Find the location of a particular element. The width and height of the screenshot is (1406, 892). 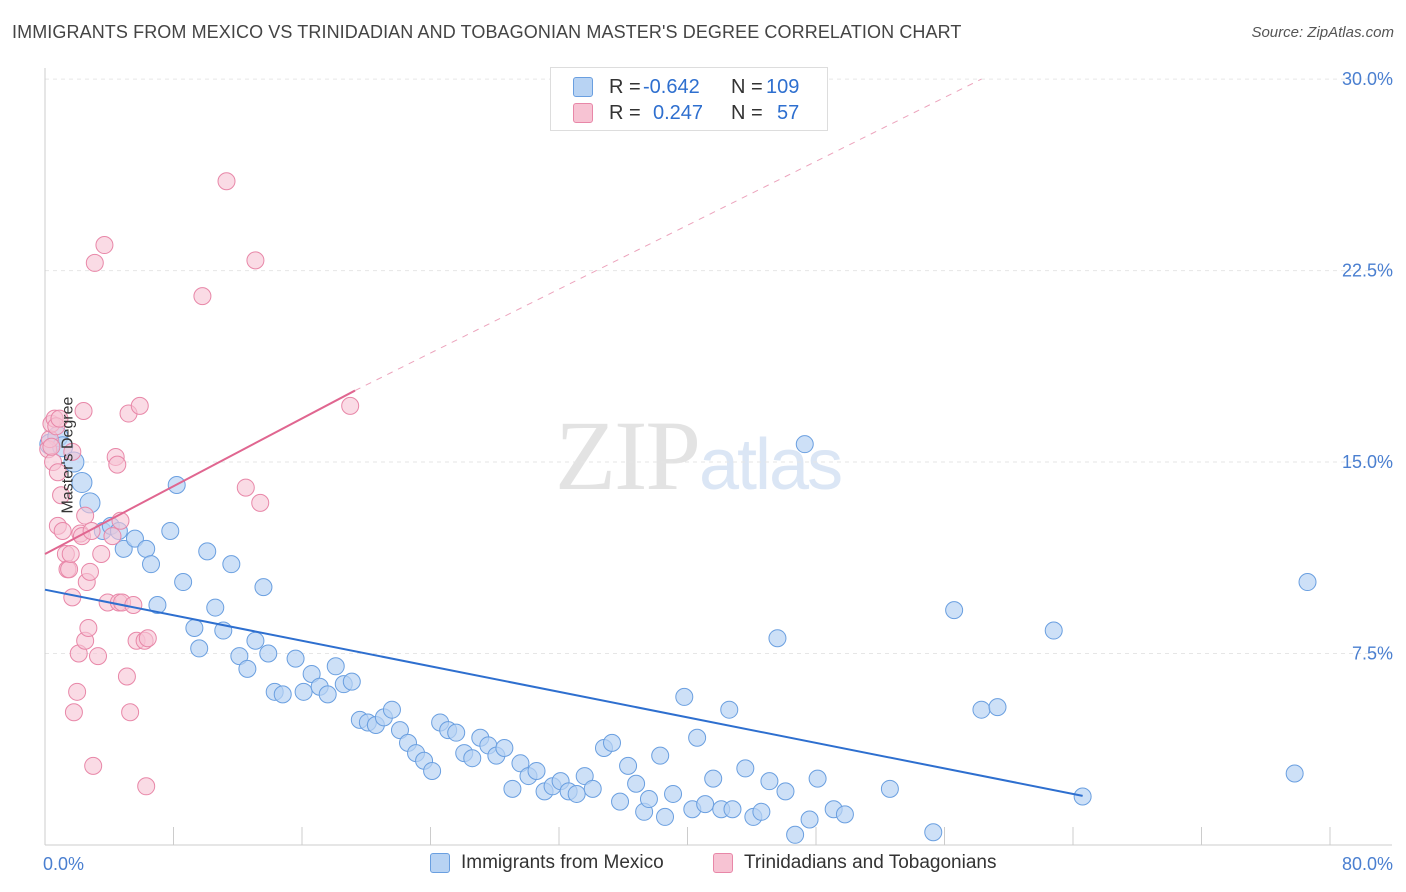

y-tick-label: 22.5% is located at coordinates (1367, 271).